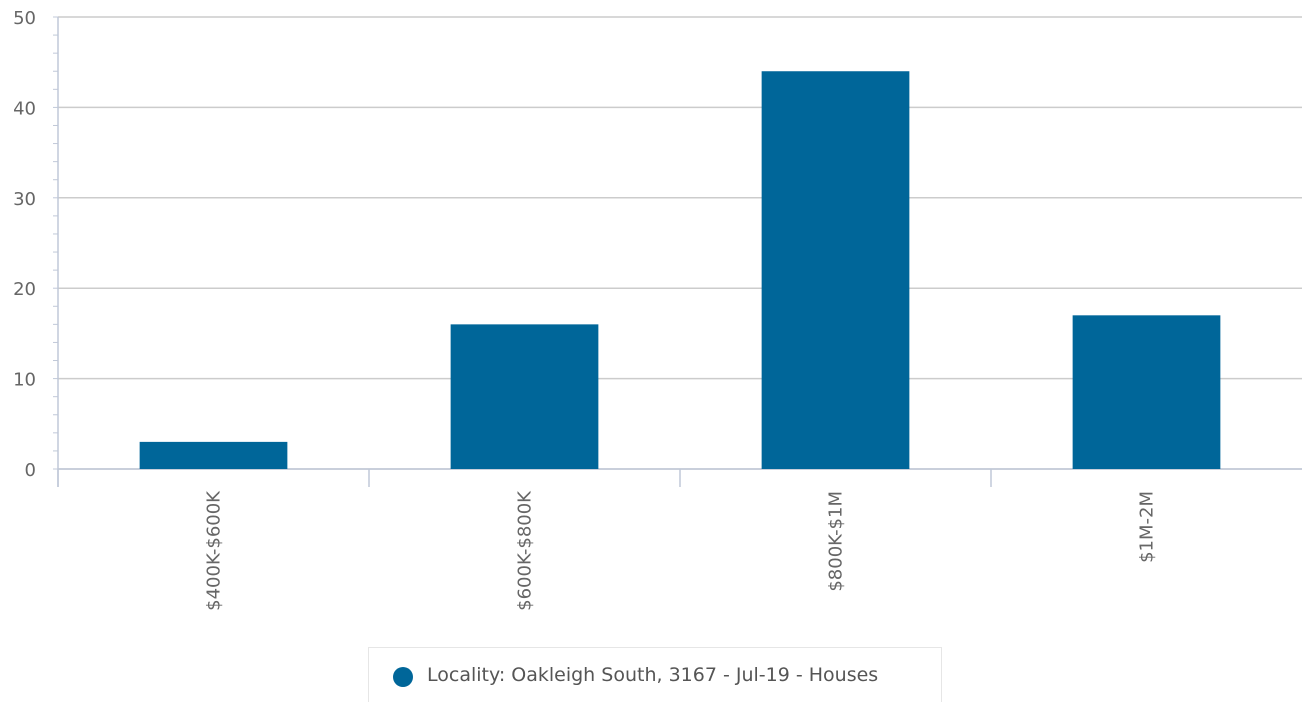 Image resolution: width=1302 pixels, height=702 pixels. I want to click on x-category-label: $800K-$1M, so click(836, 541).